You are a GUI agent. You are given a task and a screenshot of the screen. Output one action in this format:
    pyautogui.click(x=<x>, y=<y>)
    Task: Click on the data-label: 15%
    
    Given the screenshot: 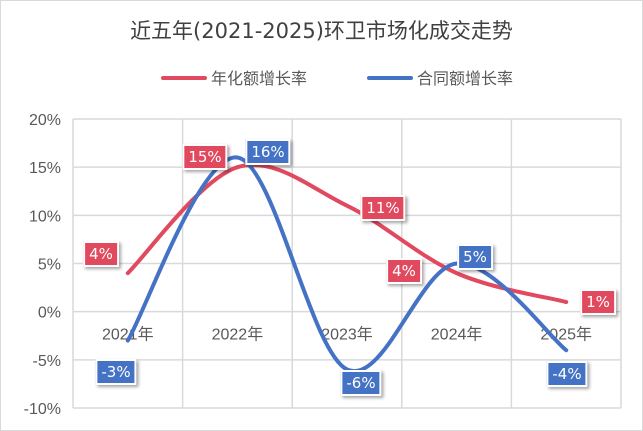 What is the action you would take?
    pyautogui.click(x=205, y=157)
    